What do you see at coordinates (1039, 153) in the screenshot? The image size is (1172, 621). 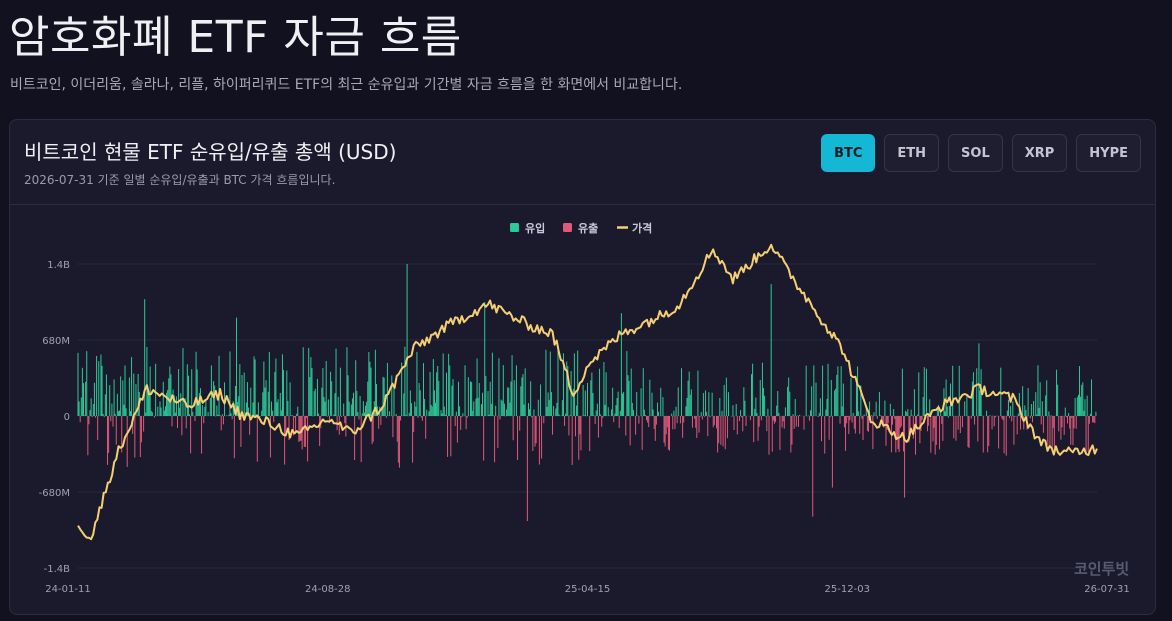 I see `tab-xrp: XRP` at bounding box center [1039, 153].